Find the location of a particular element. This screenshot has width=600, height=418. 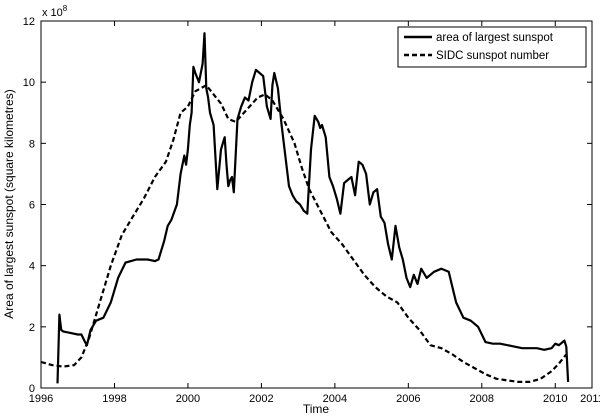

x-tick-label: 2008 is located at coordinates (482, 399).